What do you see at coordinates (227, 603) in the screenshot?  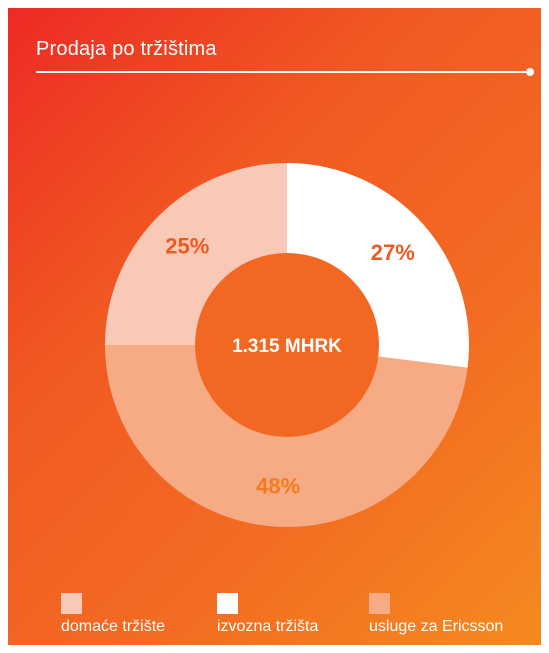 I see `legend-swatch-izvozna` at bounding box center [227, 603].